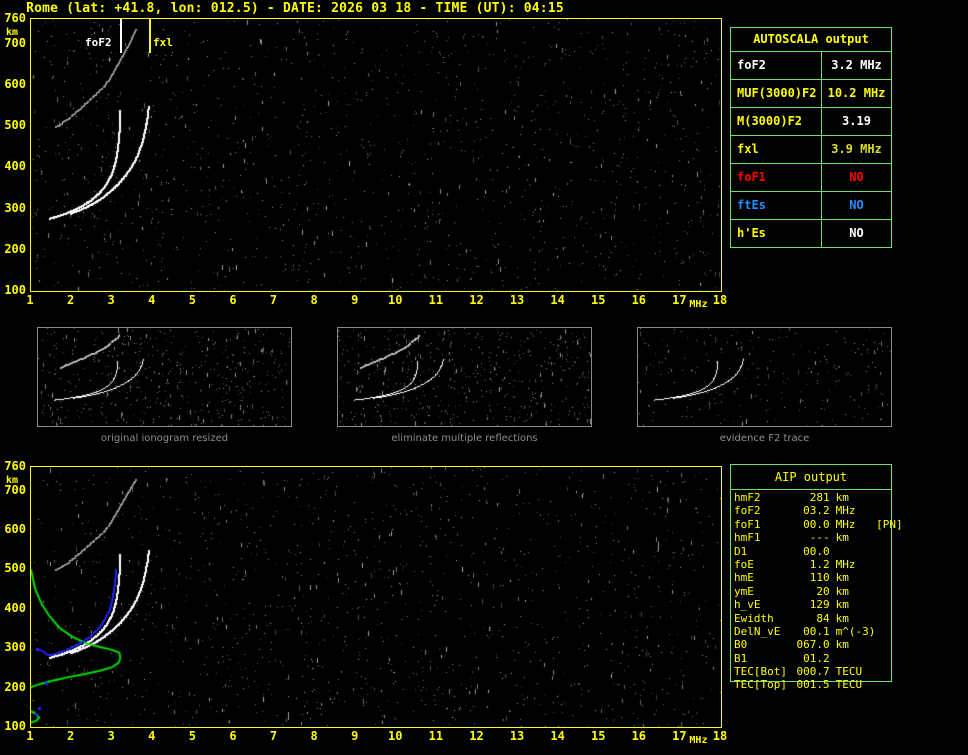 The image size is (968, 755). I want to click on aip-row-key: B0, so click(741, 645).